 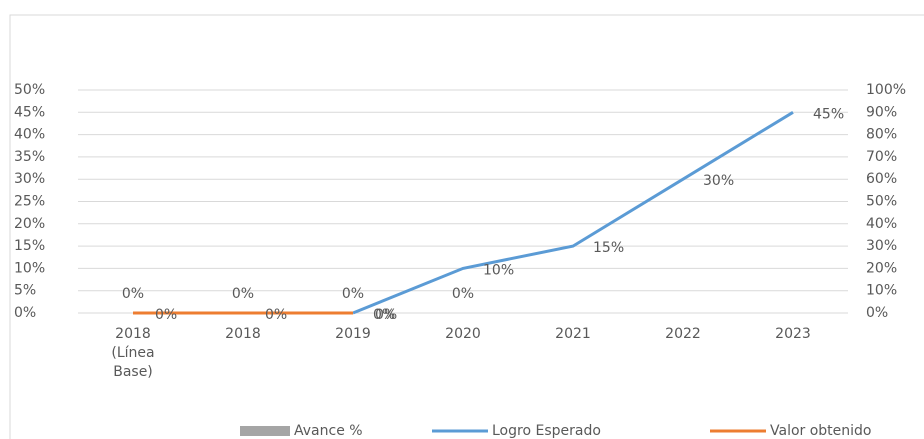 I want to click on x-tick-label-box: 2021, so click(x=573, y=334).